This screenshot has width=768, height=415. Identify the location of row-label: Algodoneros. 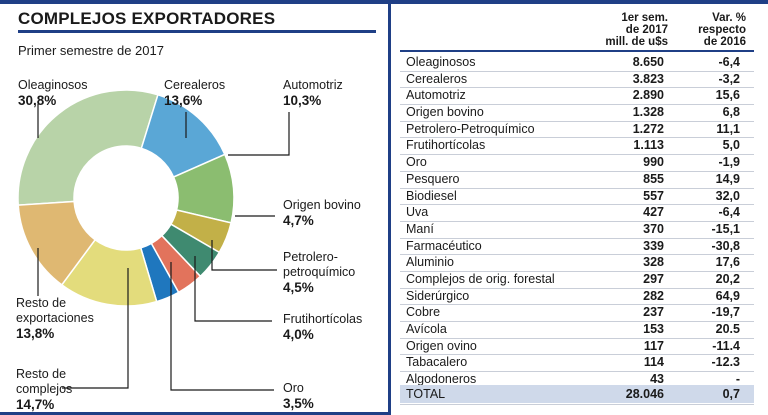
(441, 379).